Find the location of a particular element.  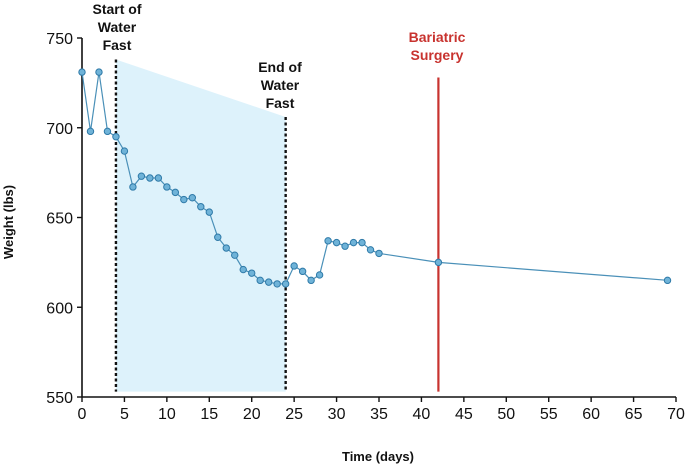

x-tick-label: 5 is located at coordinates (124, 414).